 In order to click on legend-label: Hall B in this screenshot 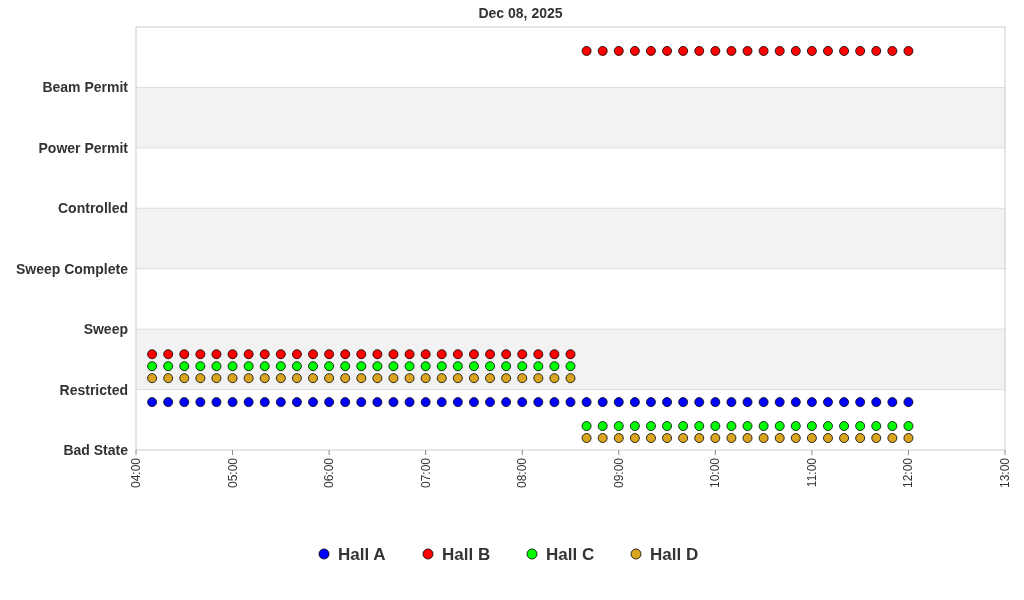, I will do `click(466, 554)`.